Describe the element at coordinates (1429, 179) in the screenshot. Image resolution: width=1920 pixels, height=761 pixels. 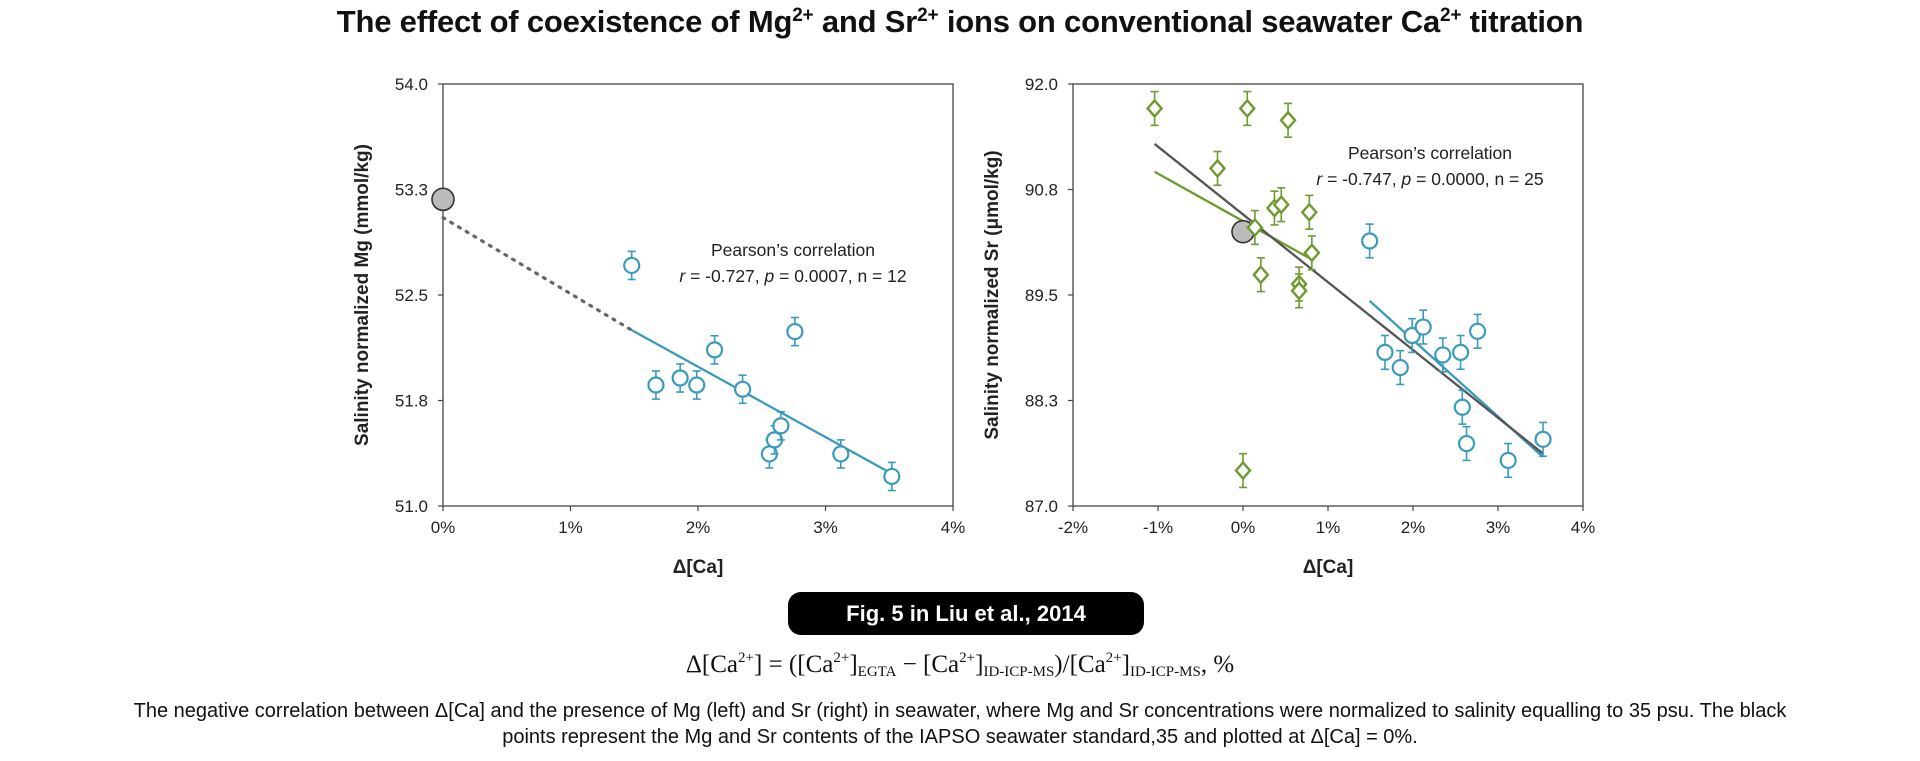
I see `sr-chart-annotation-stats: r = -0.747, p = 0.0000, n = 25` at that location.